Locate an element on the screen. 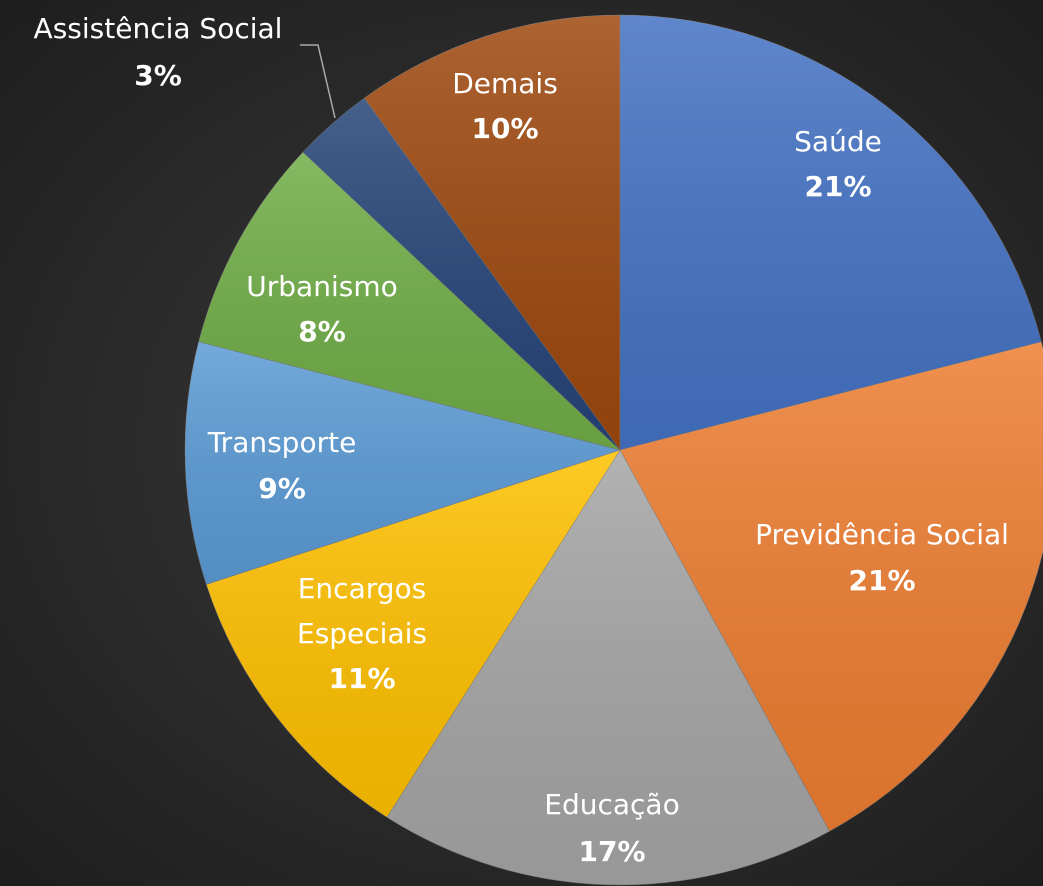  slice-value-label: 9% is located at coordinates (282, 488).